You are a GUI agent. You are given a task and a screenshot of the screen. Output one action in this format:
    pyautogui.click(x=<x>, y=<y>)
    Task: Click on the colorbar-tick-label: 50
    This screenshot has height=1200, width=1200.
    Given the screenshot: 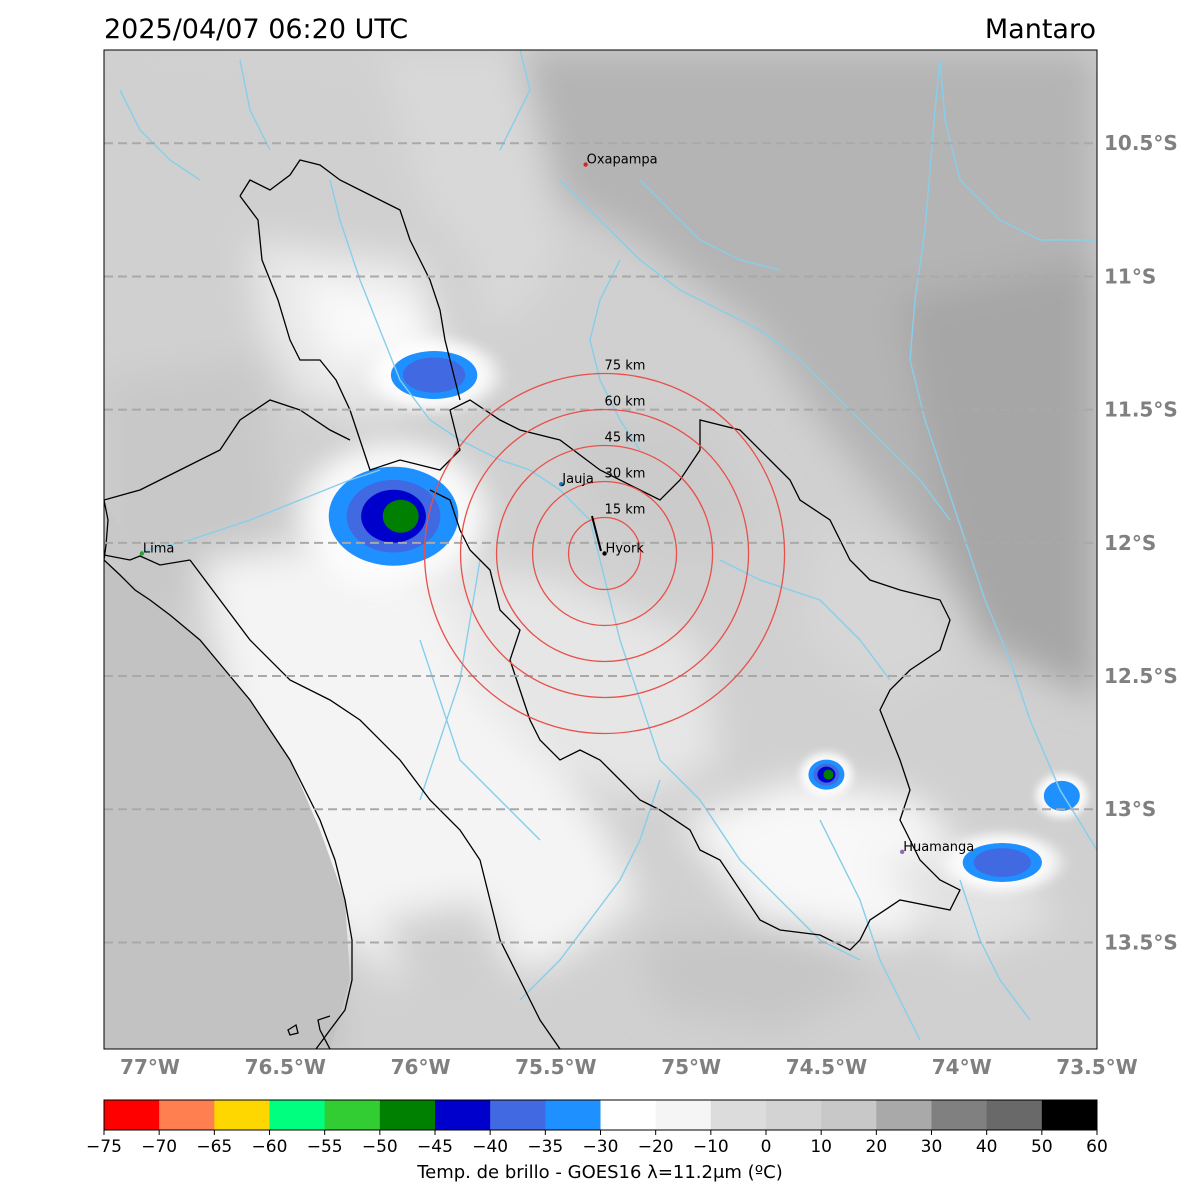 What is the action you would take?
    pyautogui.click(x=1042, y=1147)
    